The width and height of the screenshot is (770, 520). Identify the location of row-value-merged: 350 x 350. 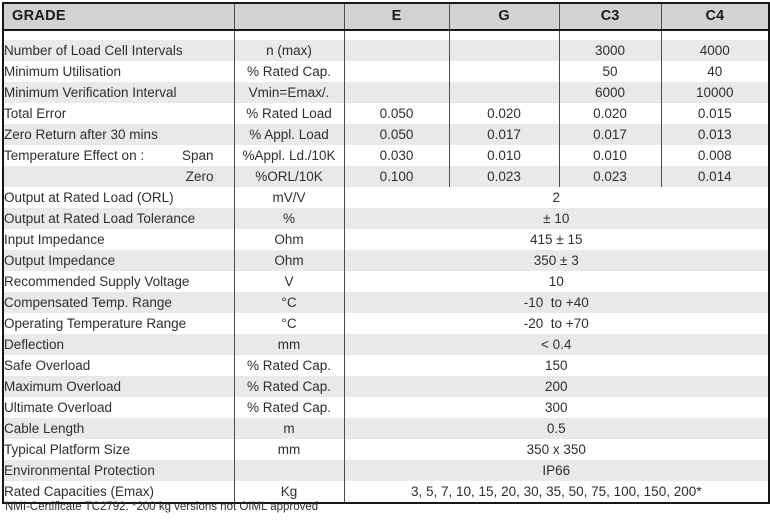
(556, 449).